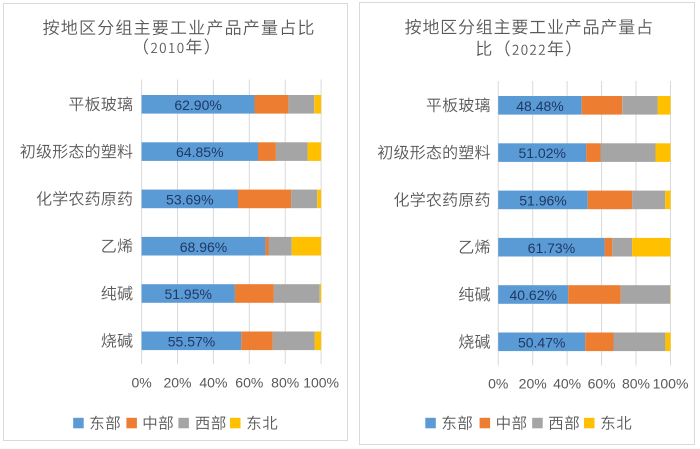 Image resolution: width=700 pixels, height=449 pixels. Describe the element at coordinates (532, 295) in the screenshot. I see `svg-text: 40.62%` at that location.